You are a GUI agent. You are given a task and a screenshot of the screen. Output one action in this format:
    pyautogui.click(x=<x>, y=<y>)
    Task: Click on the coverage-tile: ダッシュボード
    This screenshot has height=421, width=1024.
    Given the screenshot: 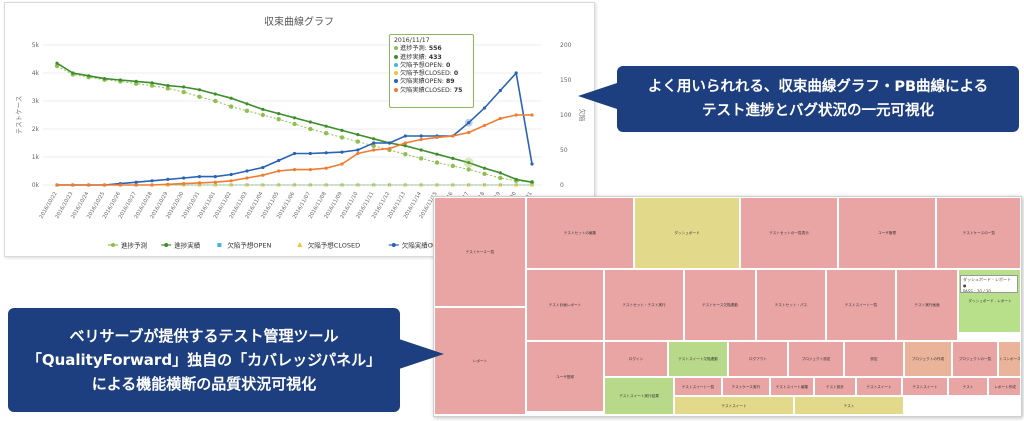 What is the action you would take?
    pyautogui.click(x=687, y=233)
    